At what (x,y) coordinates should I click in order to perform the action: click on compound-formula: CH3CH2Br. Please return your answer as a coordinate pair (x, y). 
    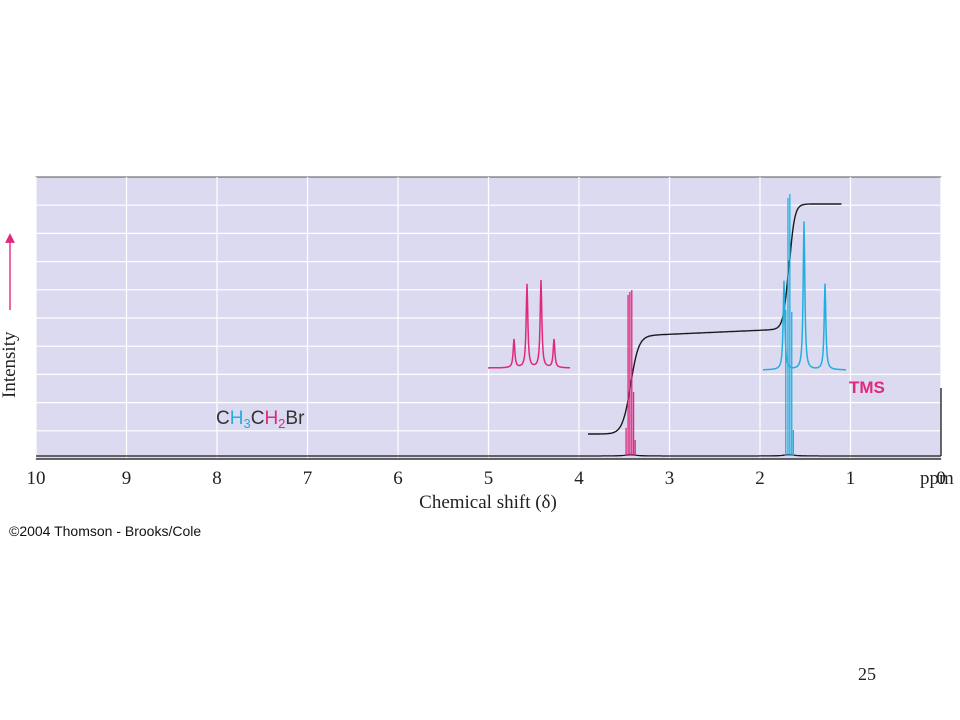
    Looking at the image, I should click on (260, 419).